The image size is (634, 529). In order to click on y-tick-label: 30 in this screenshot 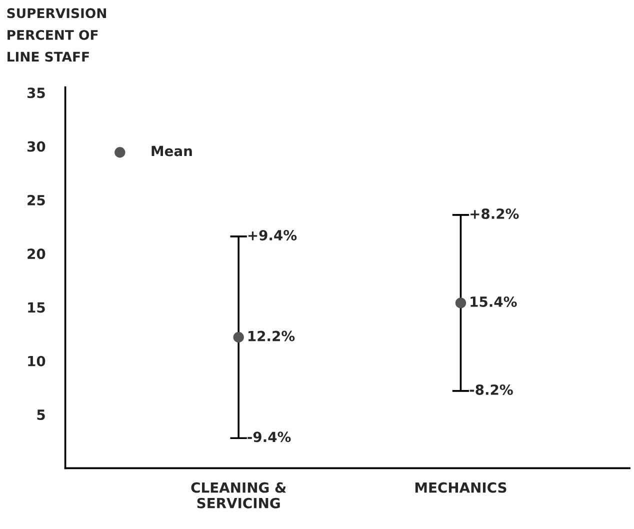, I will do `click(36, 146)`.